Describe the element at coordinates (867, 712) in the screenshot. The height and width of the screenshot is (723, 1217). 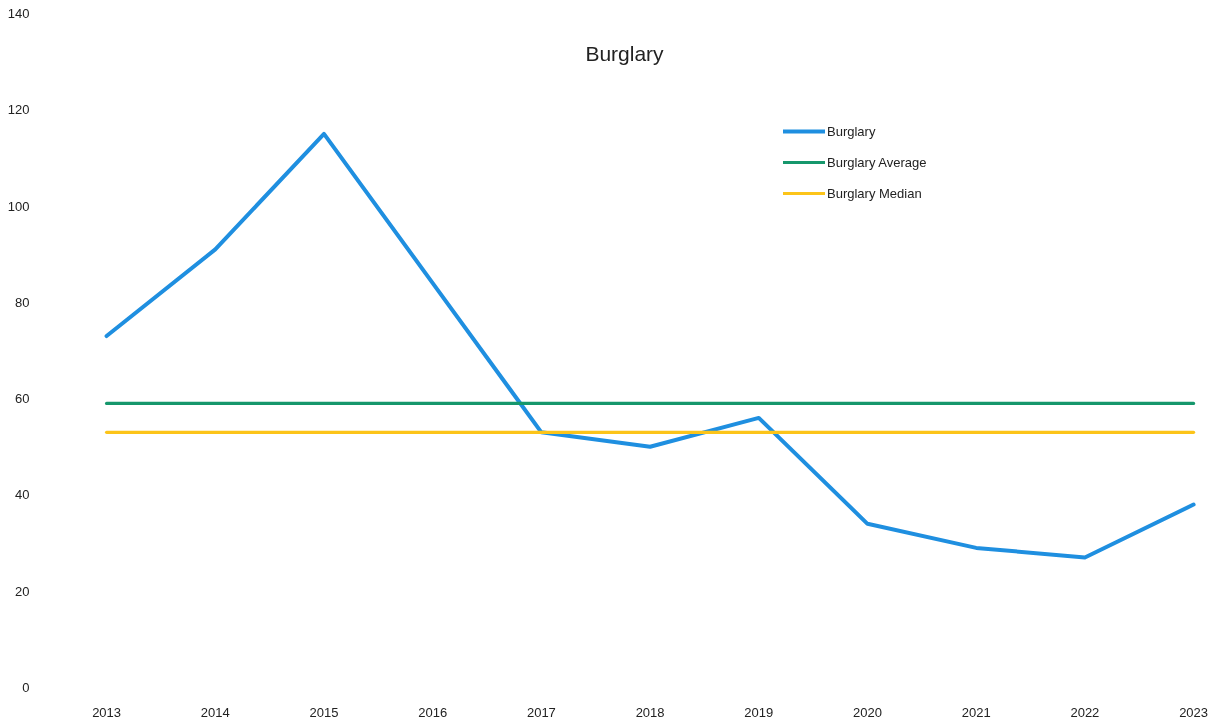
I see `x-tick-label: 2020` at that location.